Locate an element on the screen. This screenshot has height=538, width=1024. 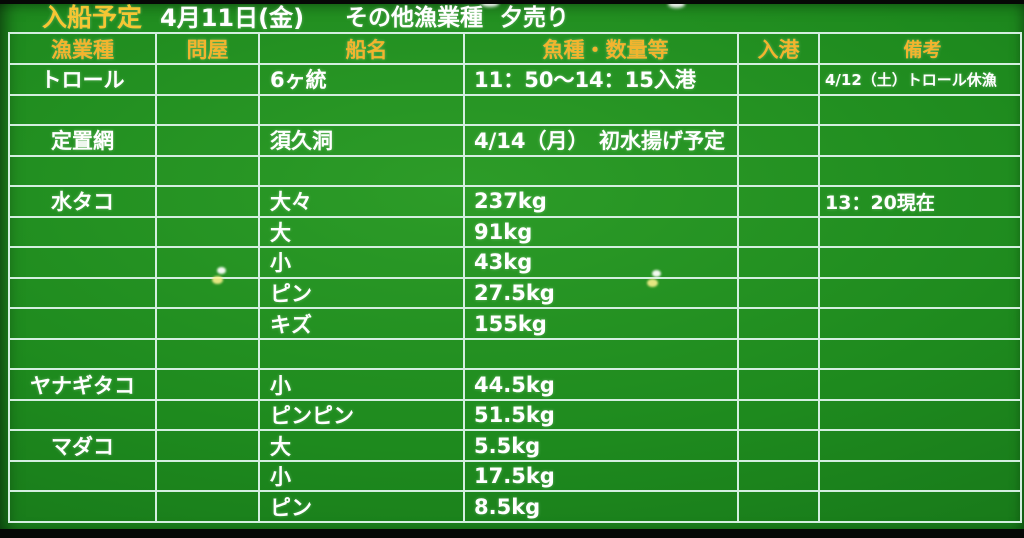
table-cell-r5-c5 is located at coordinates (779, 202).